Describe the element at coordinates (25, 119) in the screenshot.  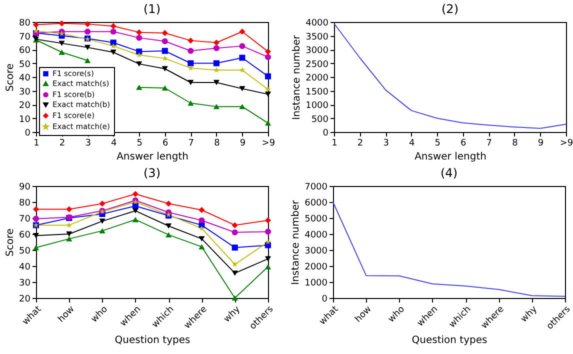
I see `y-tick-label: 10` at that location.